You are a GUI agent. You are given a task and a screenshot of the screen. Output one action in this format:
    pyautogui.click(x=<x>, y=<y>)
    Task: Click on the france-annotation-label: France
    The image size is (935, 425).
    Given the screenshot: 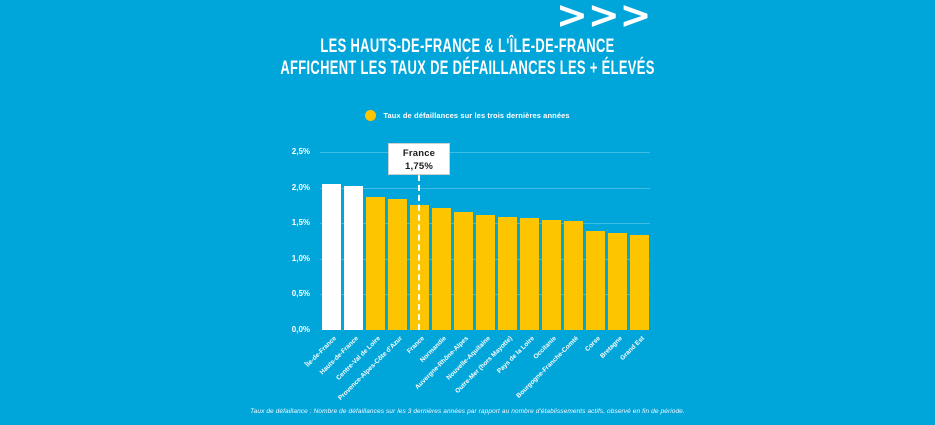 What is the action you would take?
    pyautogui.click(x=419, y=153)
    